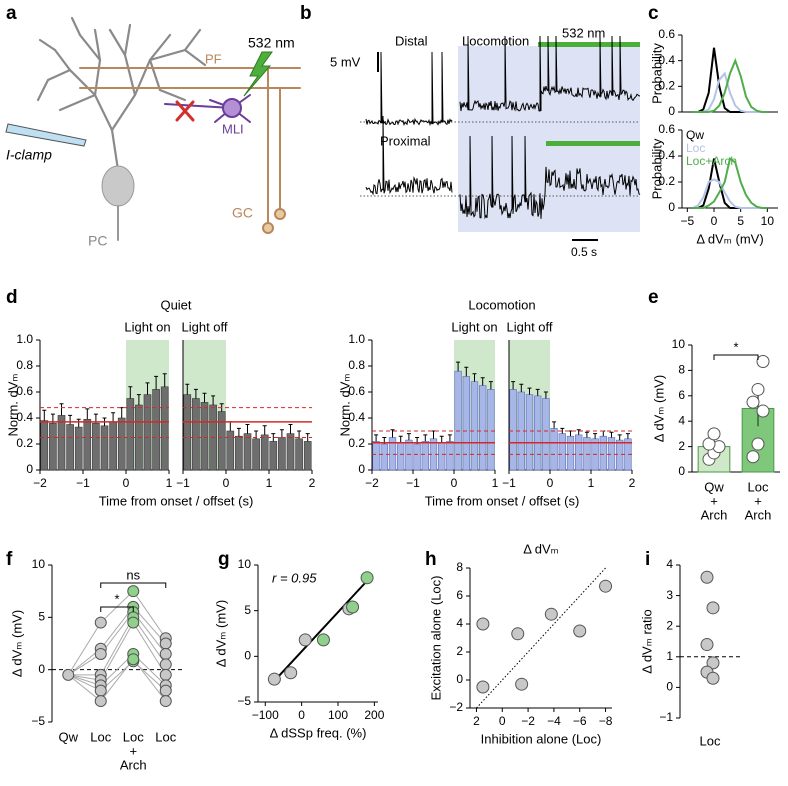  I want to click on chart-title: Locomotion, so click(501, 304).